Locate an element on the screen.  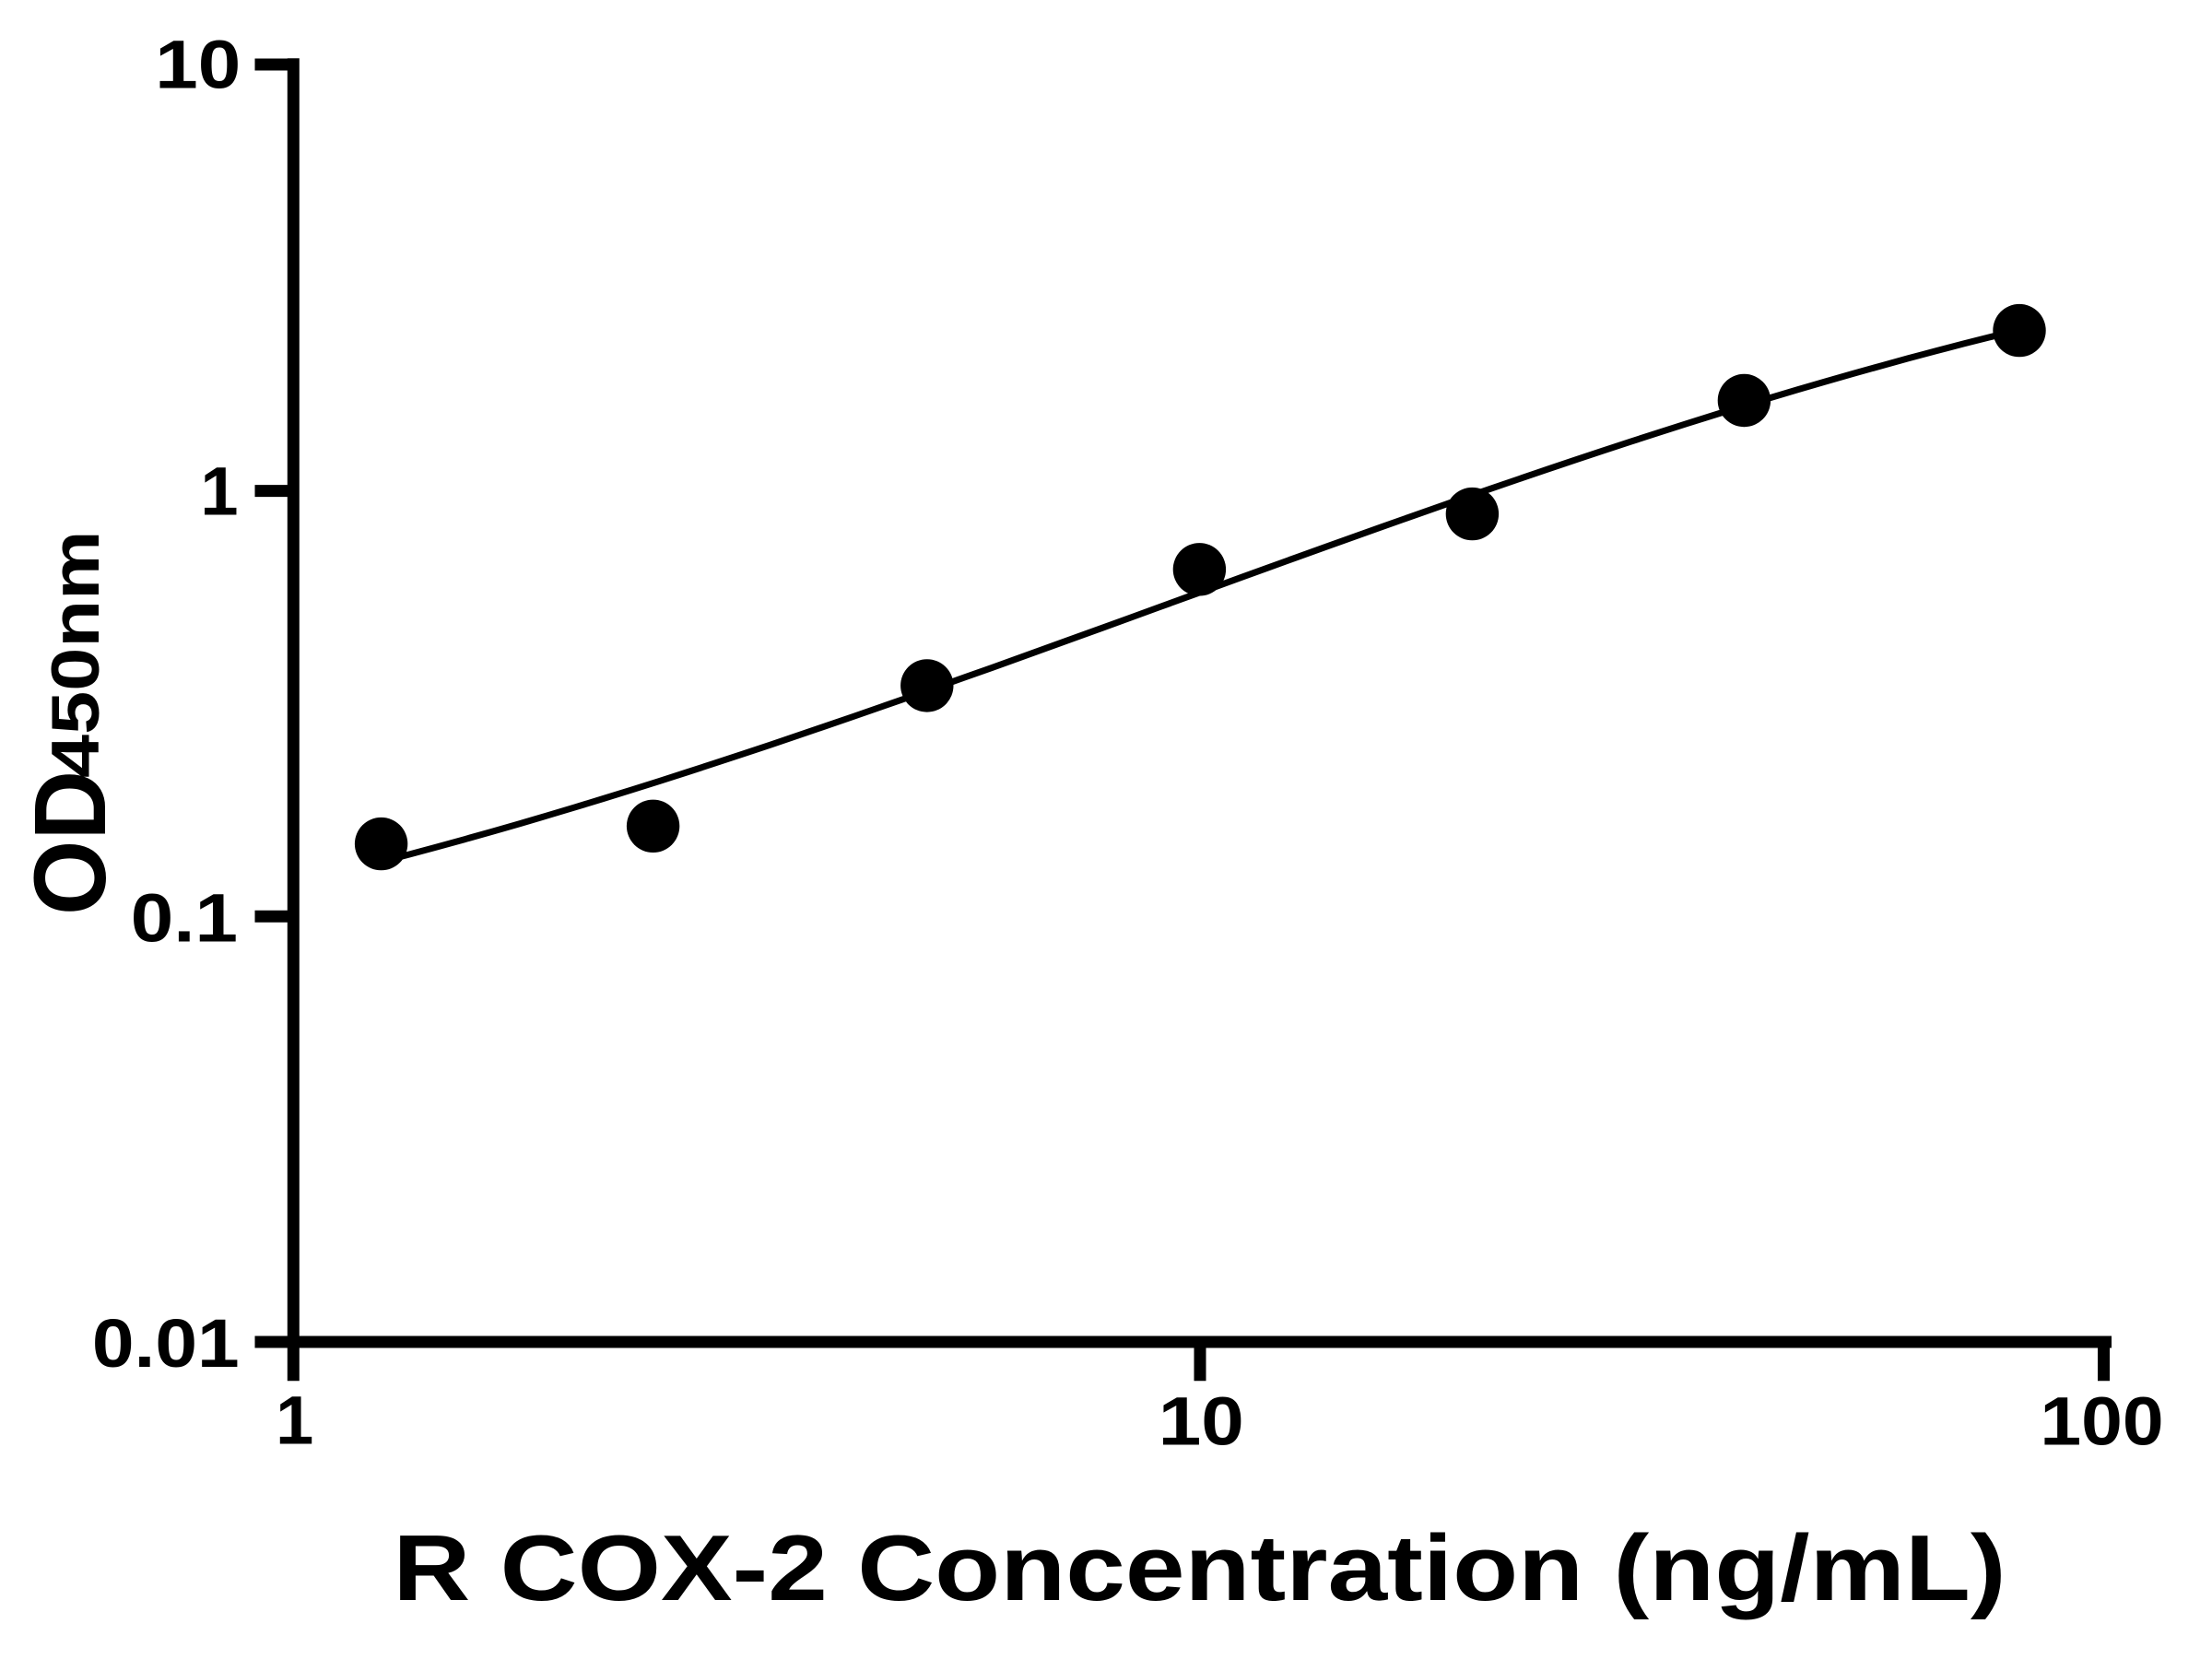
svg-text: R COX-2 Concentration (ng/mL) is located at coordinates (1199, 1568).